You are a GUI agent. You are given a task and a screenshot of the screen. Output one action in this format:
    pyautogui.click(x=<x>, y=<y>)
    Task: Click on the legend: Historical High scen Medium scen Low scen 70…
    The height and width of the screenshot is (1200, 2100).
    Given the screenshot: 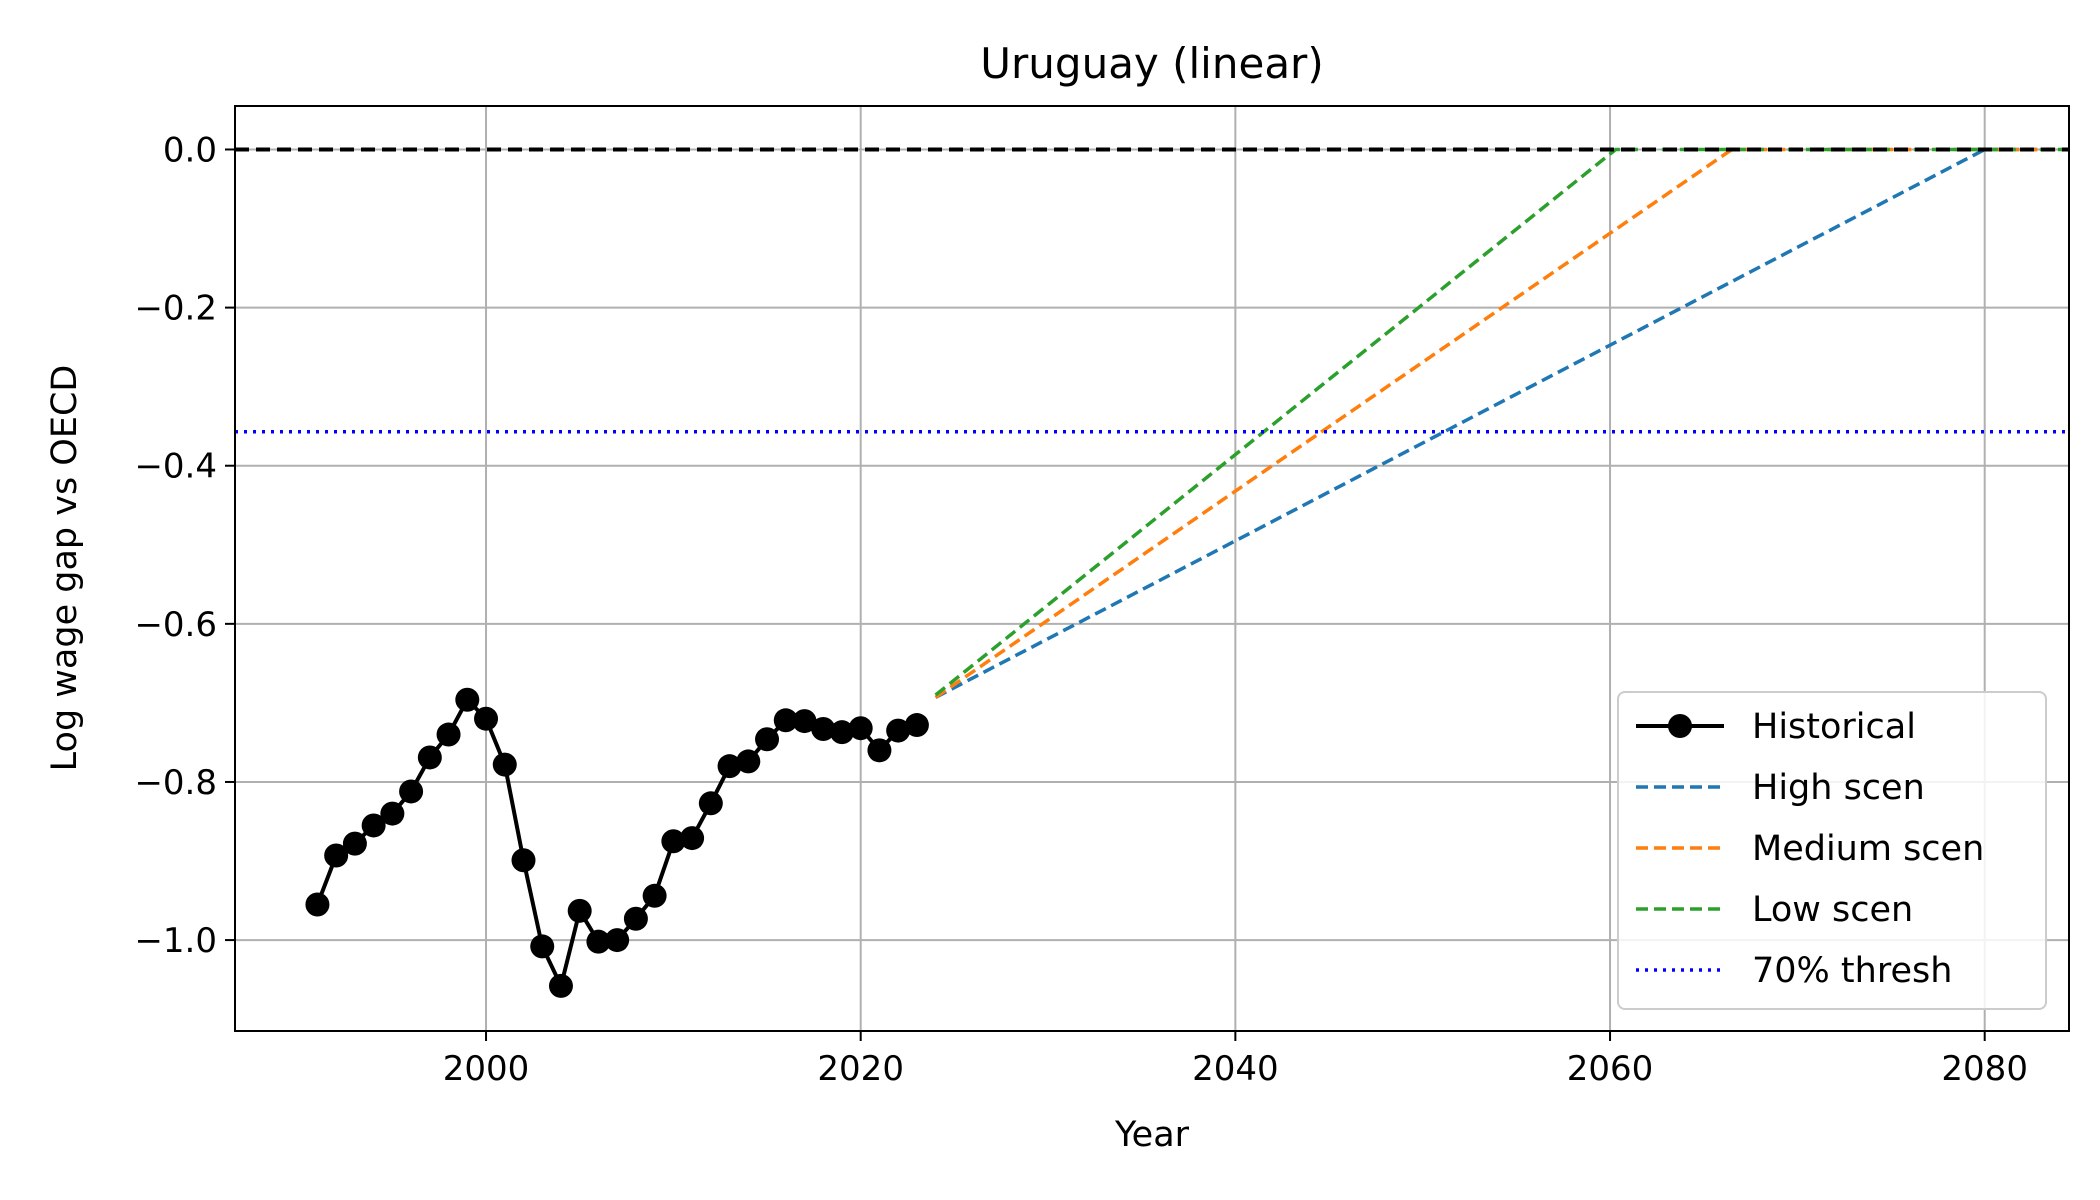 What is the action you would take?
    pyautogui.click(x=1832, y=850)
    